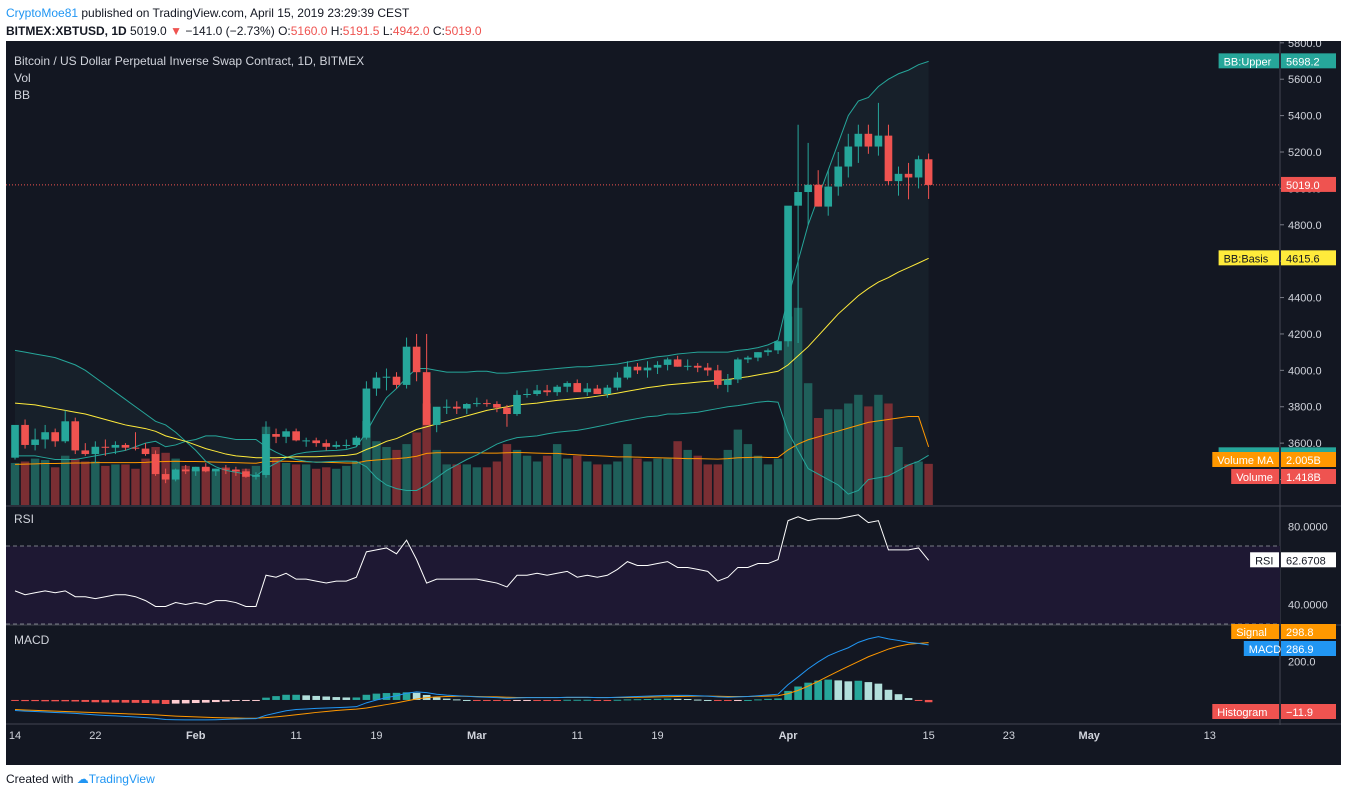 The width and height of the screenshot is (1348, 798). Describe the element at coordinates (309, 31) in the screenshot. I see `open-value: 5160.0` at that location.